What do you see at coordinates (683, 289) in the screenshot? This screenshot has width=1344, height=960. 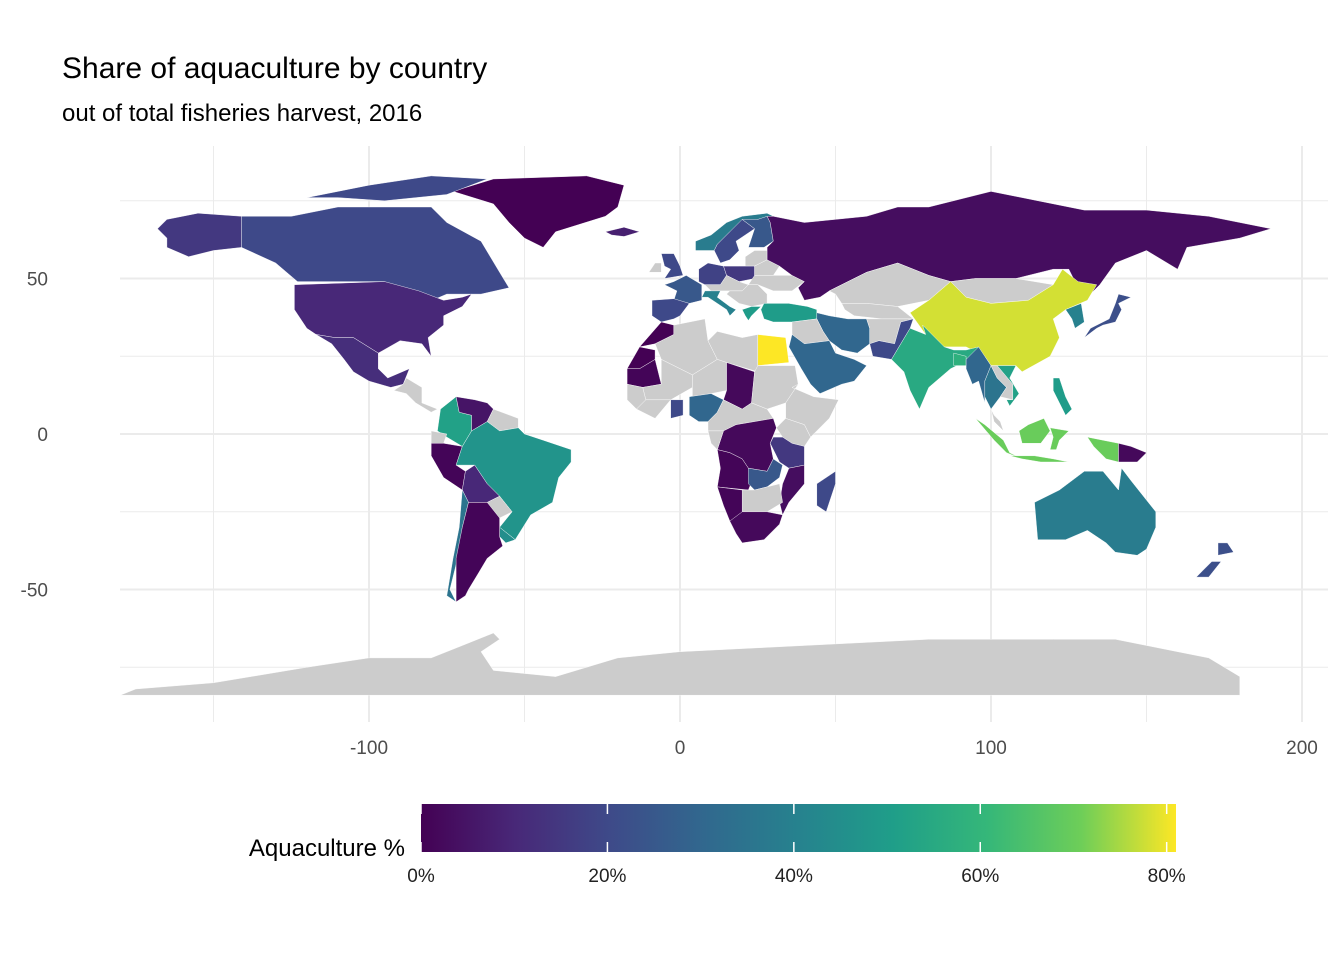 I see `region-france` at bounding box center [683, 289].